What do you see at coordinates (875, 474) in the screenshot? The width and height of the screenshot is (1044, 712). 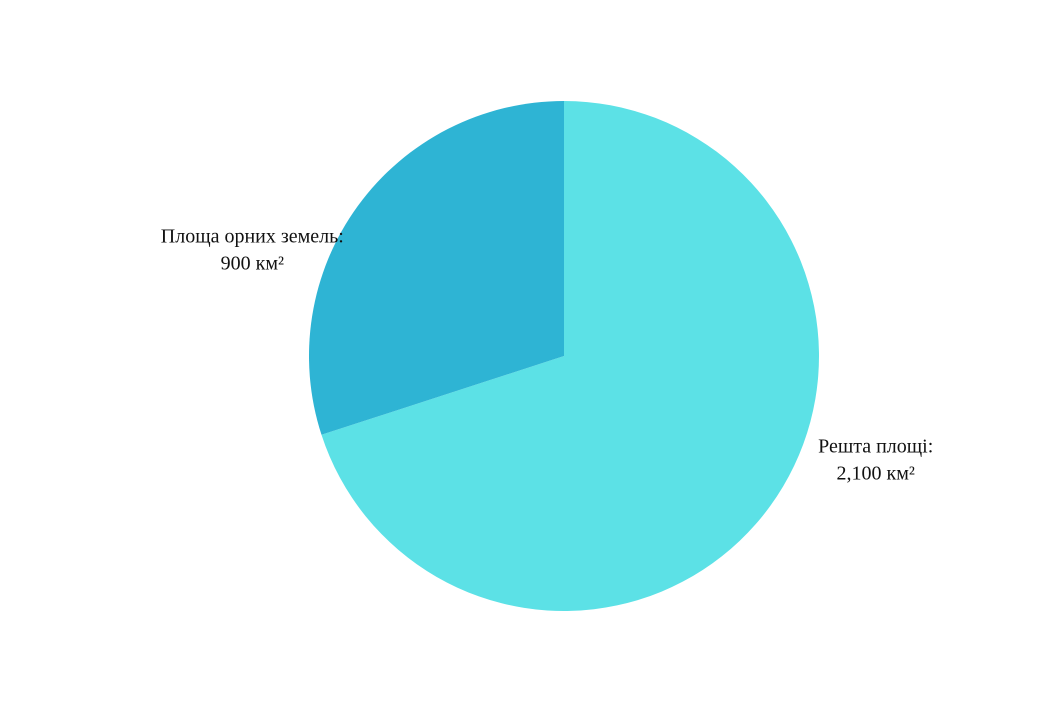 I see `slice-value-label: 2,100 км²` at bounding box center [875, 474].